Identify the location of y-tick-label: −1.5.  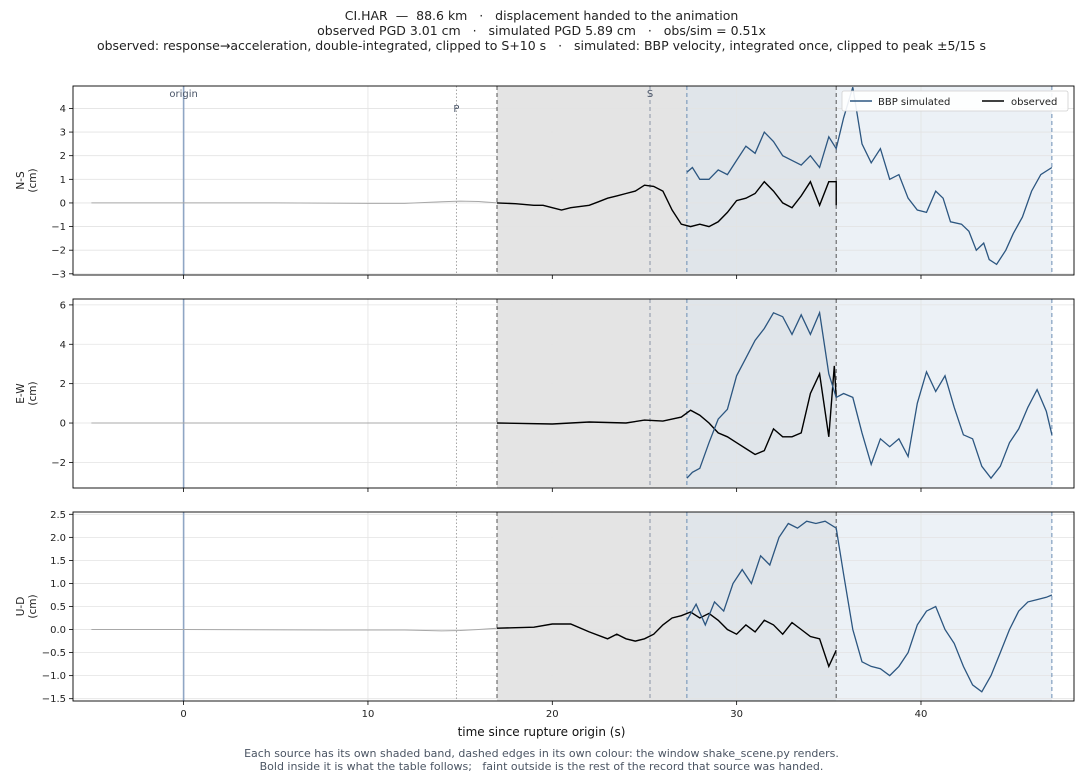
(54, 699).